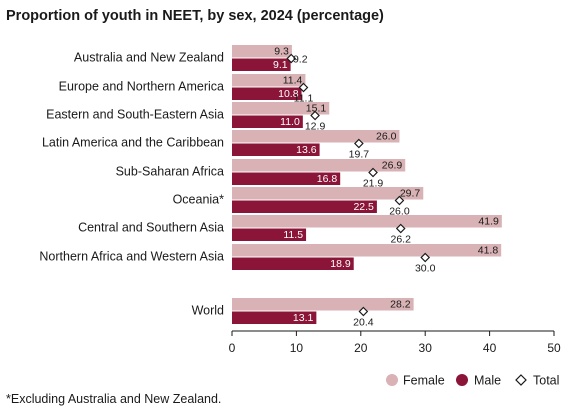  I want to click on female-value-label: 41.9, so click(488, 222).